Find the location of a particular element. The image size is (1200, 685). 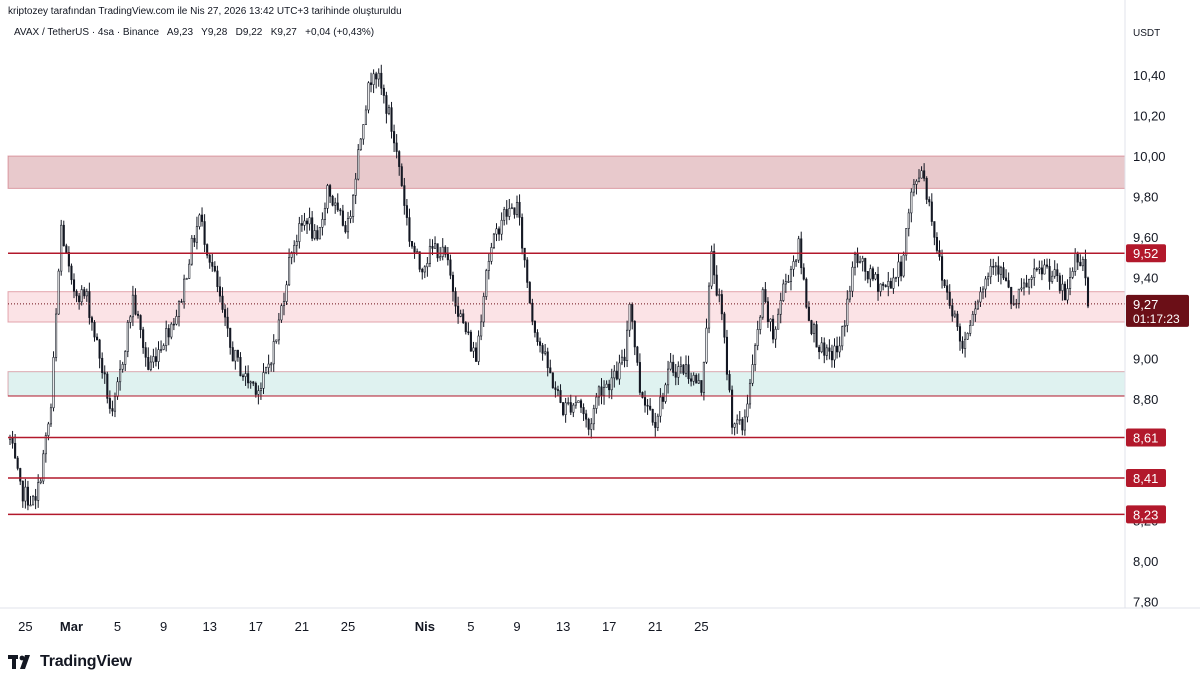

price-tick-label: 7,80 is located at coordinates (1145, 602).